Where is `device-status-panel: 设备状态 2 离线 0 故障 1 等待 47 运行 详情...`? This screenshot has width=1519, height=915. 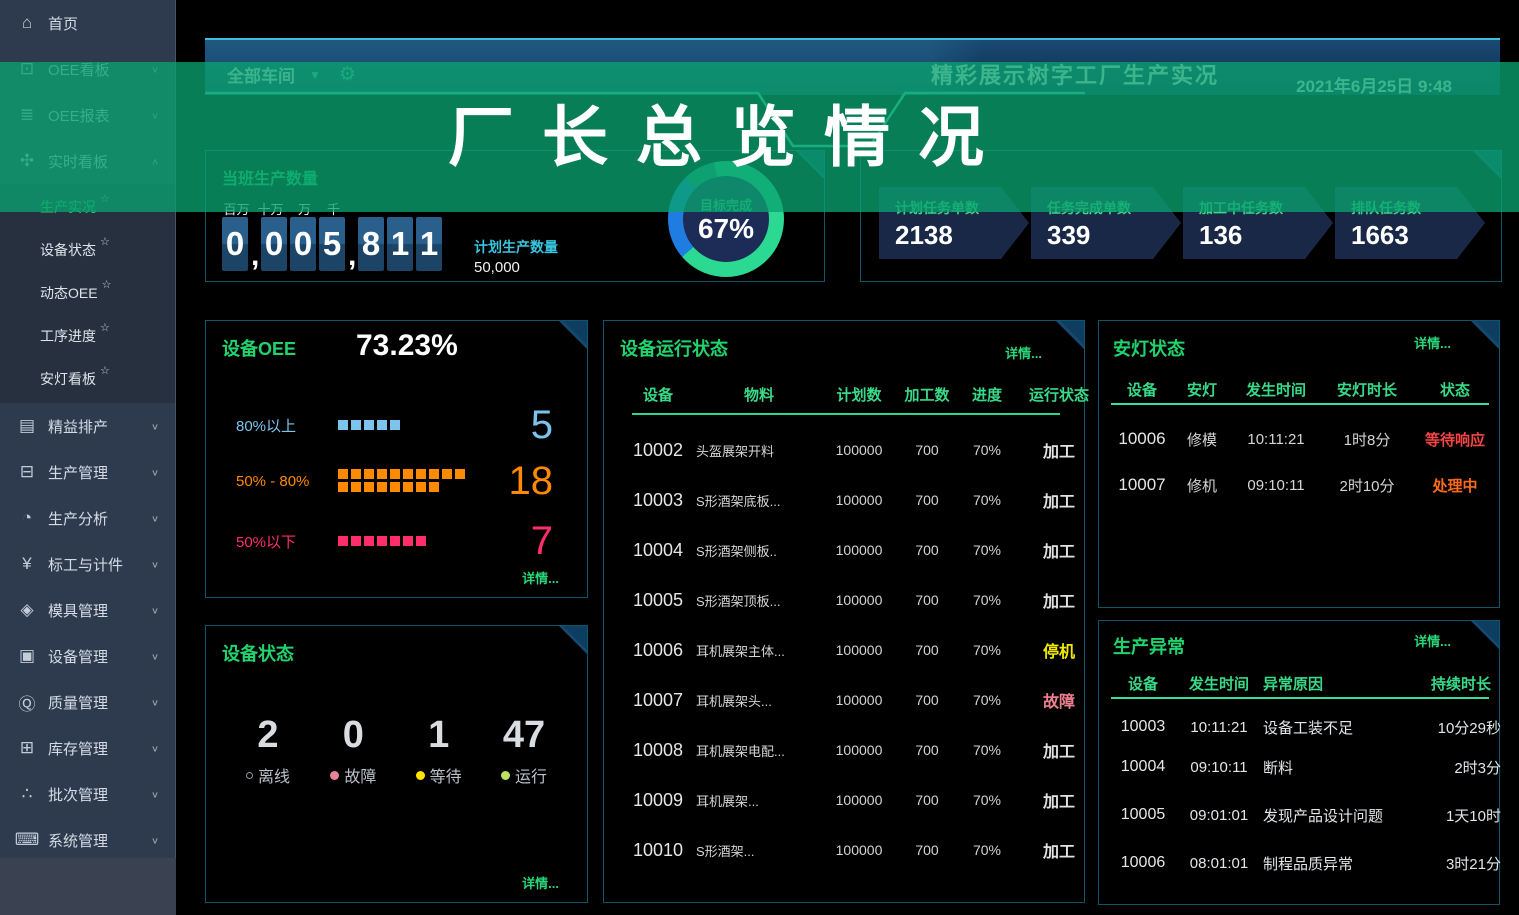 device-status-panel: 设备状态 2 离线 0 故障 1 等待 47 运行 详情... is located at coordinates (396, 764).